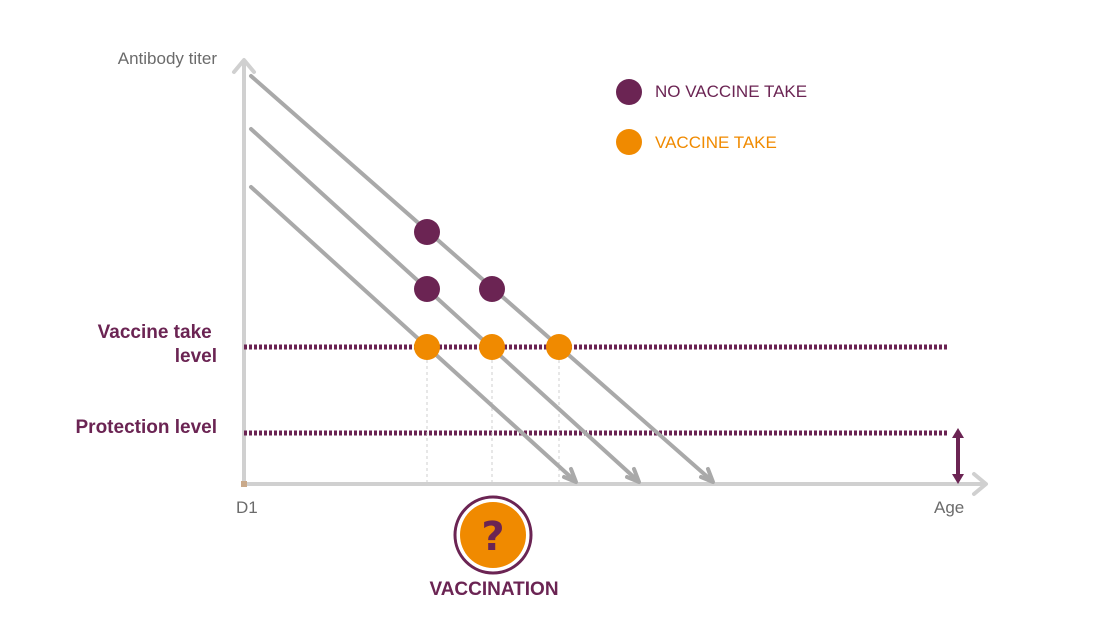 The image size is (1105, 636). Describe the element at coordinates (949, 507) in the screenshot. I see `x-axis-label: Age` at that location.